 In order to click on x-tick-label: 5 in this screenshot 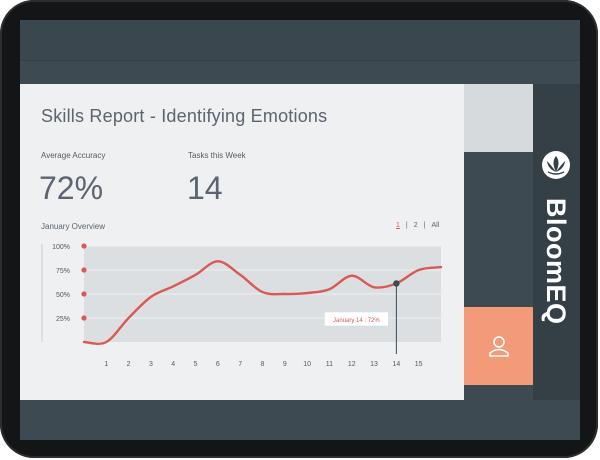, I will do `click(196, 364)`.